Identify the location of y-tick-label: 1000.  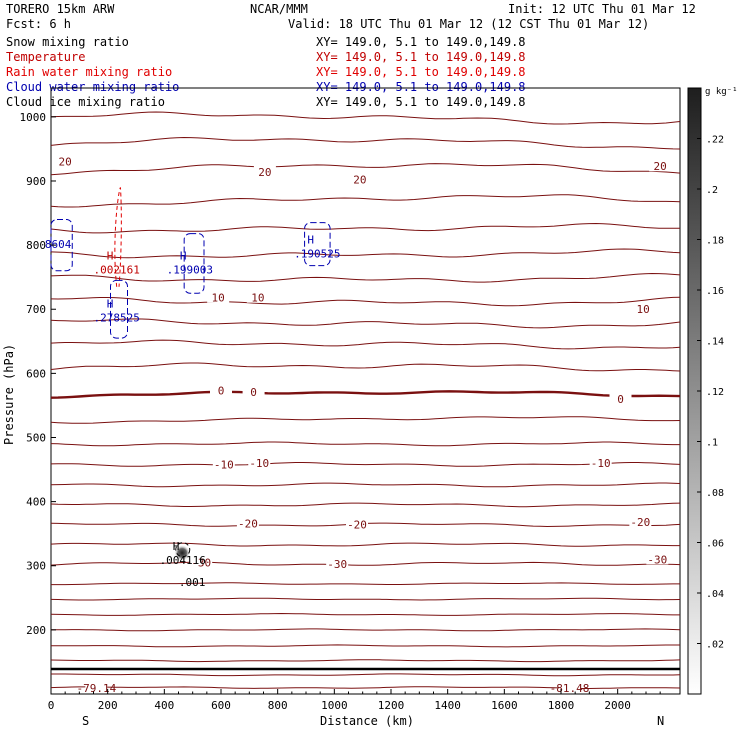
(33, 117).